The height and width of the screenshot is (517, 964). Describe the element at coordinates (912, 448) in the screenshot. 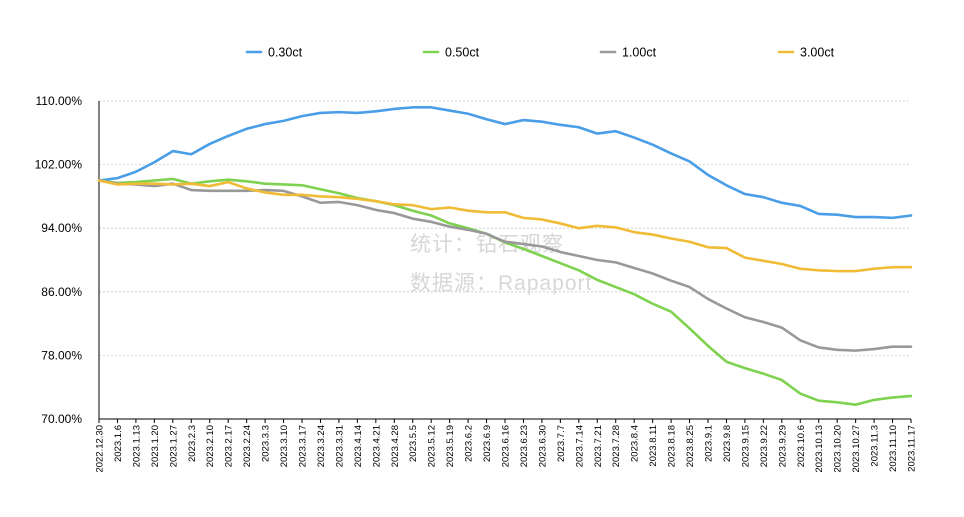

I see `x-tick-label: 2023.11.17` at that location.